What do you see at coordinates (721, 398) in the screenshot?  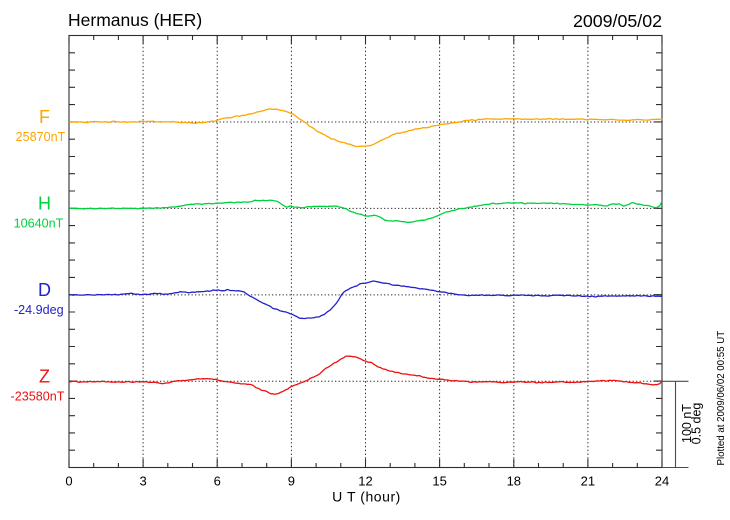 I see `svg-text: Plotted at 2009/06/02 00:55 UT` at bounding box center [721, 398].